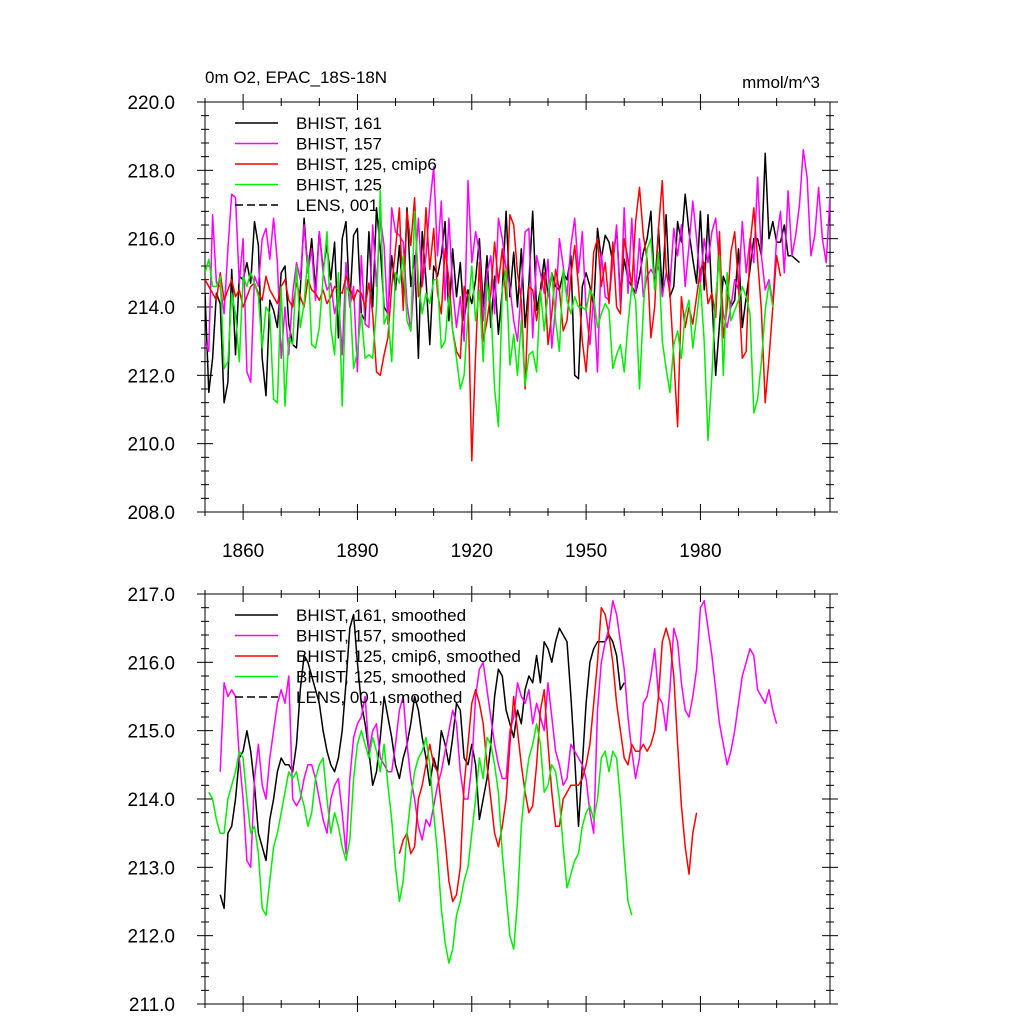 Image resolution: width=1024 pixels, height=1024 pixels. Describe the element at coordinates (151, 445) in the screenshot. I see `y-tick-label: 210.0` at that location.